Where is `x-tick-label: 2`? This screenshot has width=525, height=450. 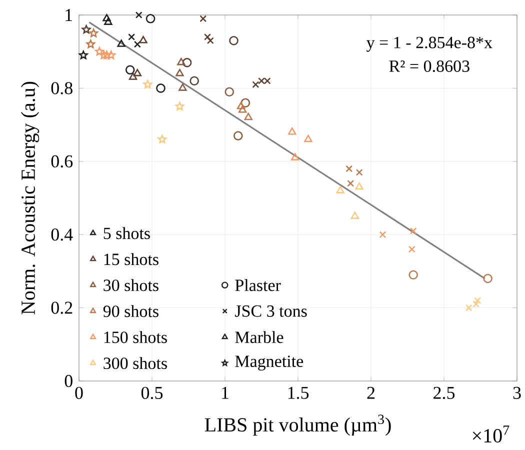 x-tick-label: 2 is located at coordinates (371, 392).